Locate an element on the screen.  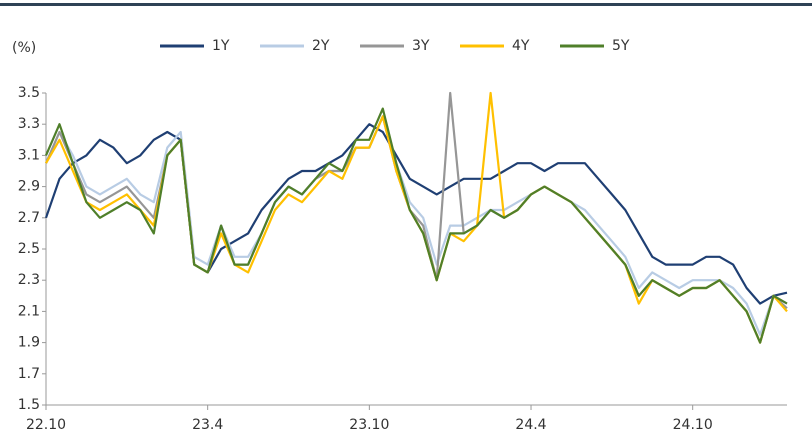
y-tick-label: 3.5 is located at coordinates (29, 93).